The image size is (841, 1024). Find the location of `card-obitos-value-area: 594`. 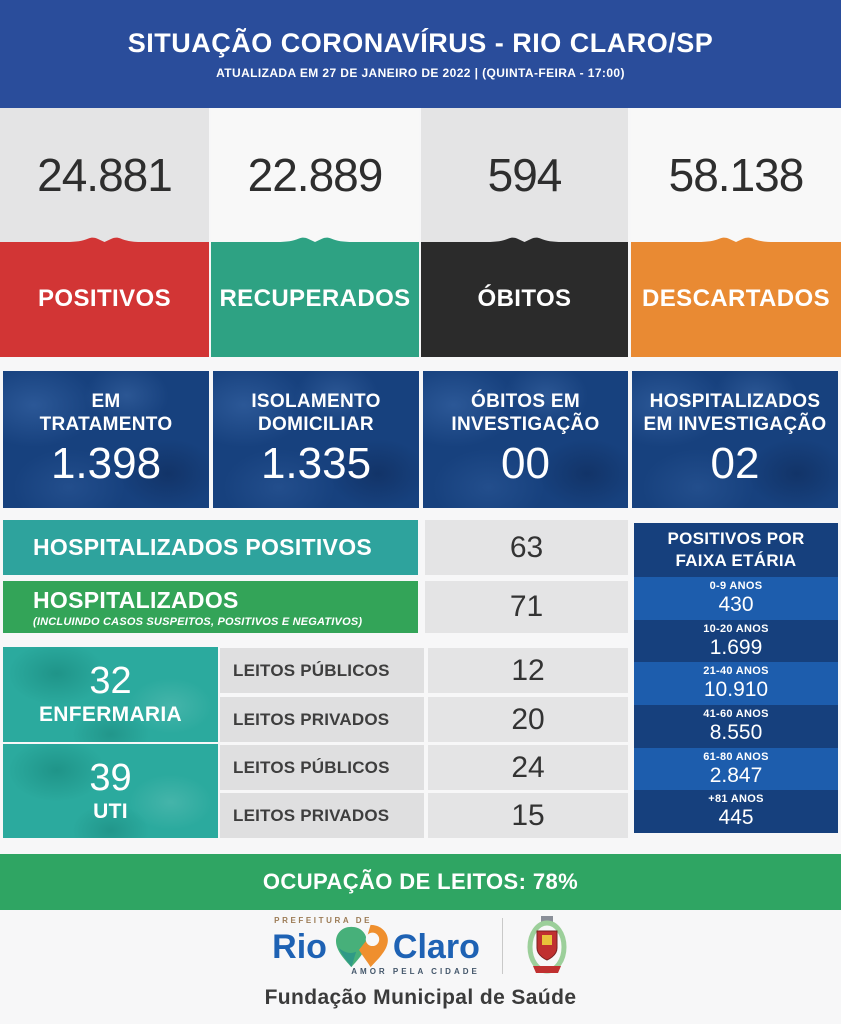

card-obitos-value-area: 594 is located at coordinates (524, 175).